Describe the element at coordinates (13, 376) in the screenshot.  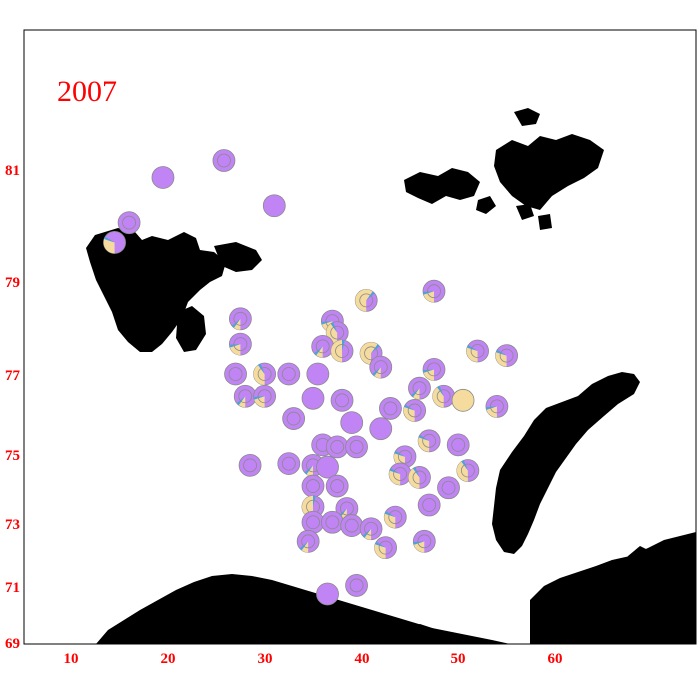
I see `y-tick-label-77: 77` at that location.